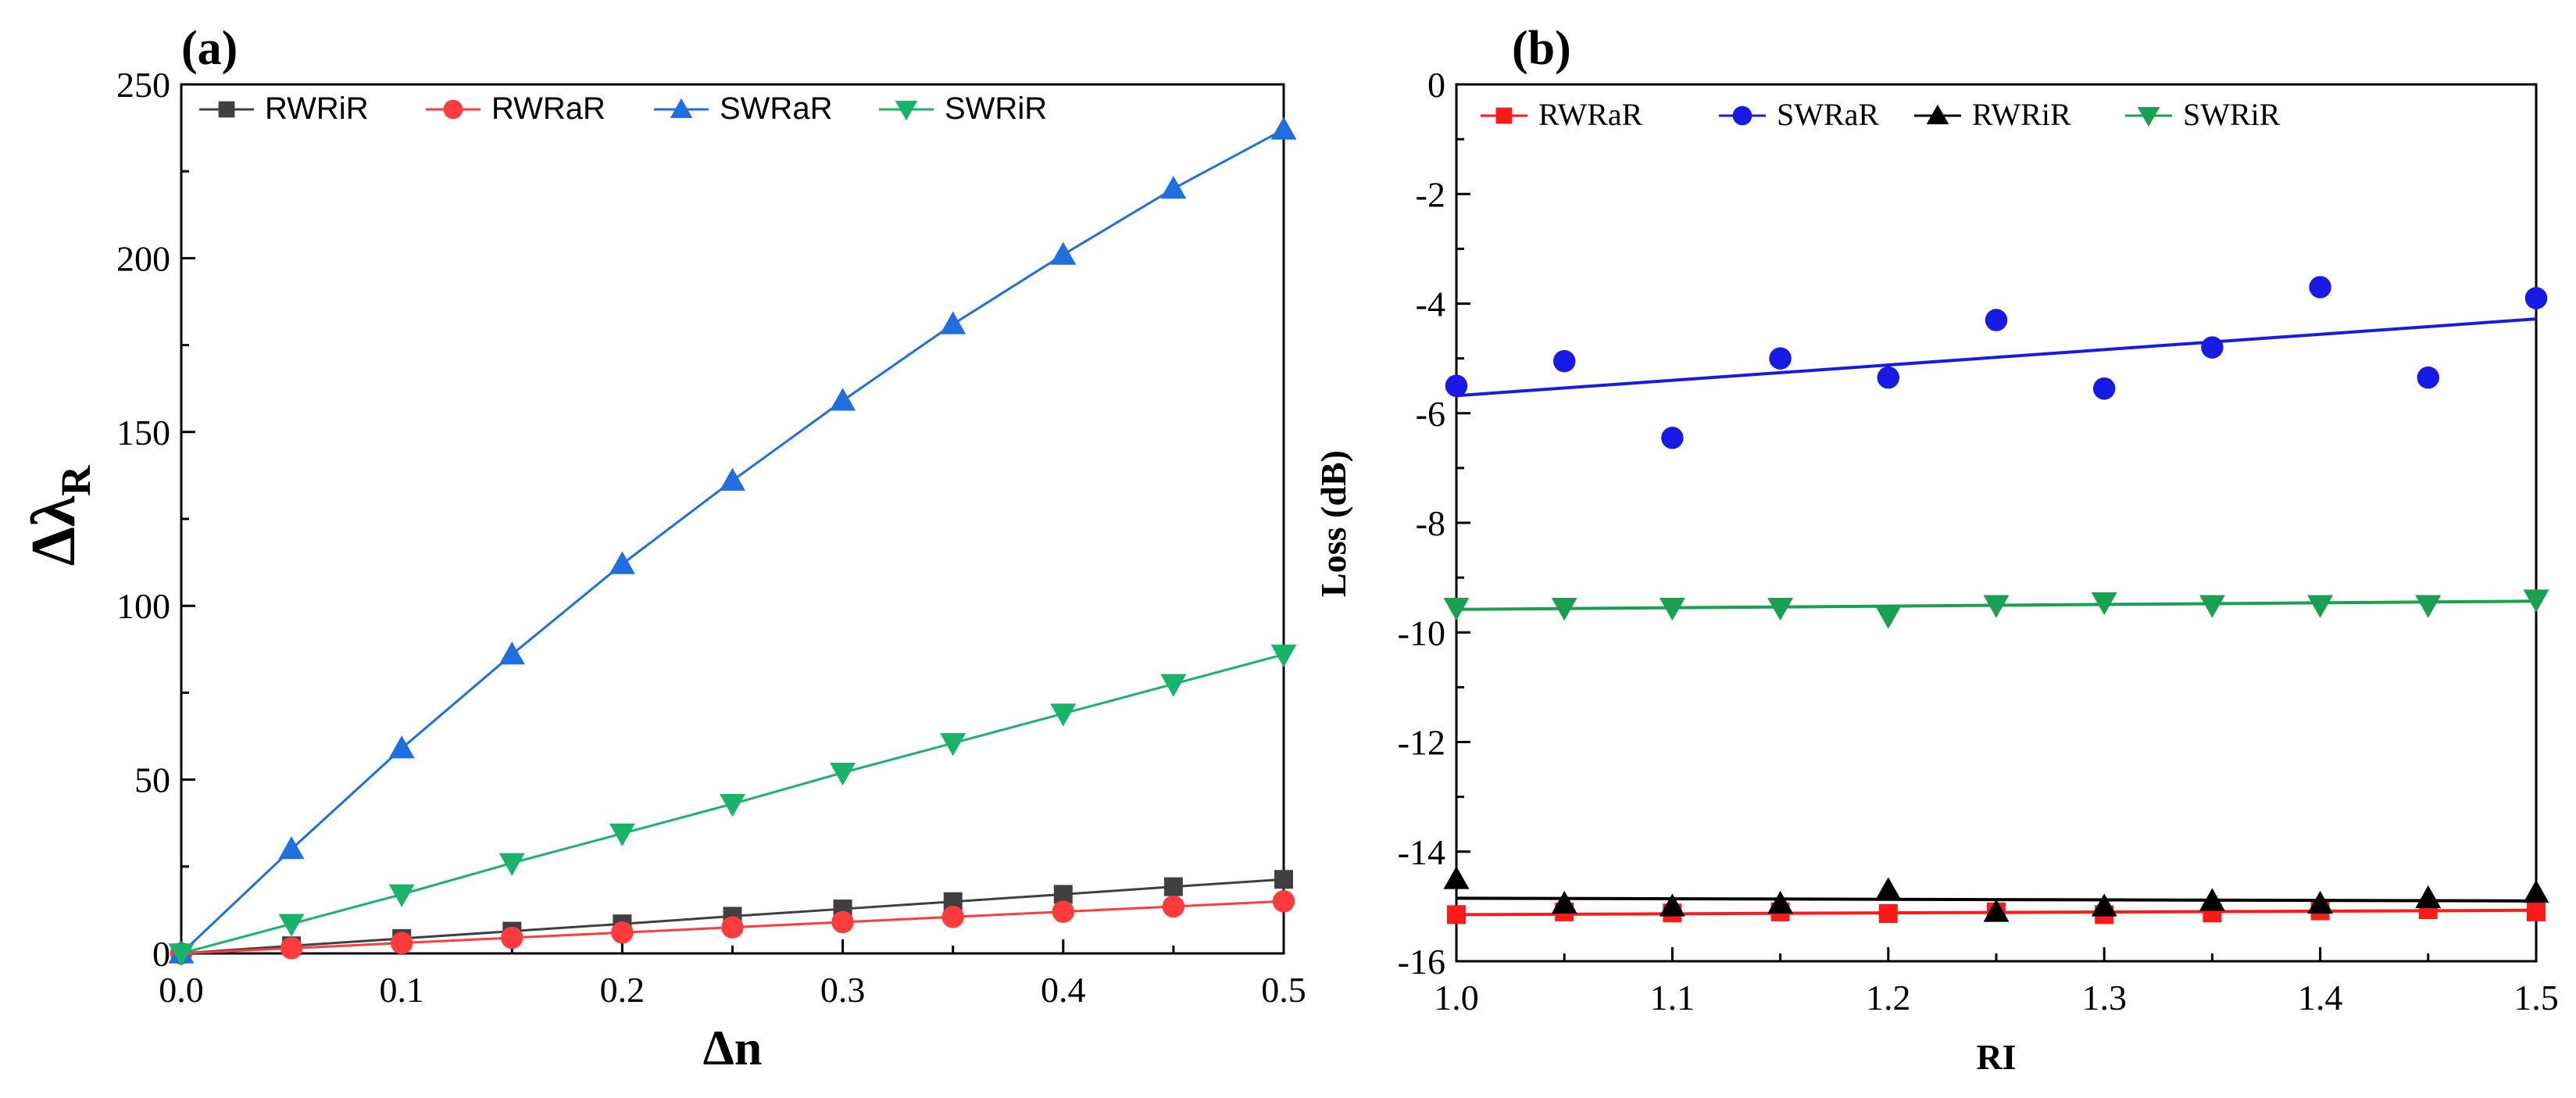 The height and width of the screenshot is (1098, 2576). What do you see at coordinates (1888, 998) in the screenshot?
I see `x-tick-label: 1.2` at bounding box center [1888, 998].